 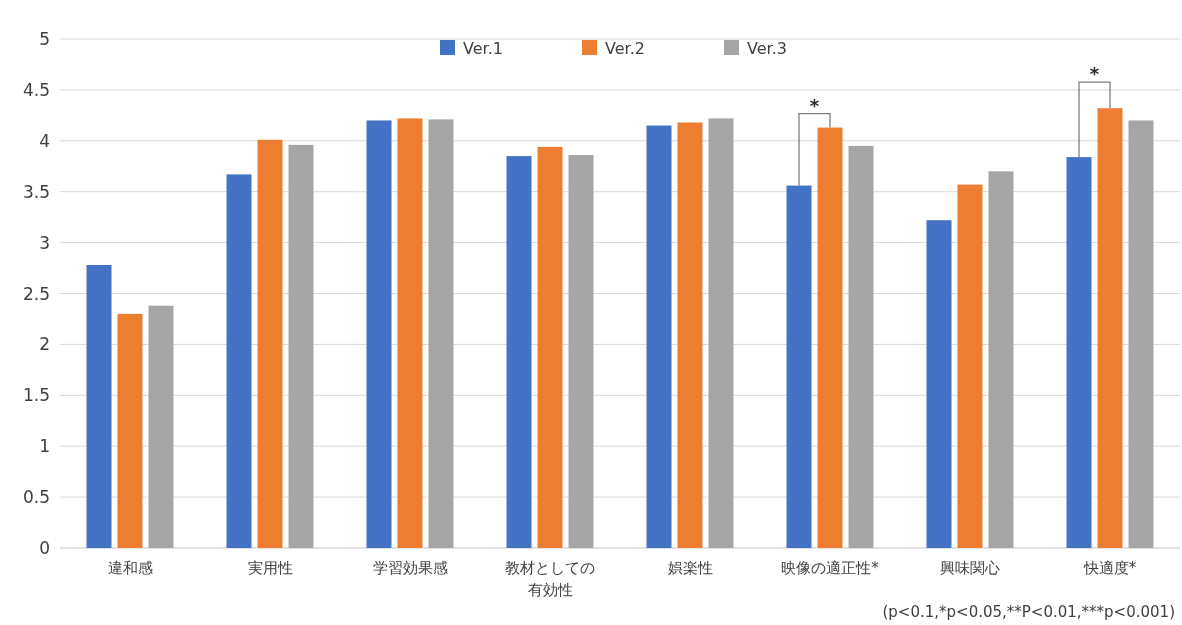 What do you see at coordinates (36, 89) in the screenshot?
I see `y-tick-label: 4.5` at bounding box center [36, 89].